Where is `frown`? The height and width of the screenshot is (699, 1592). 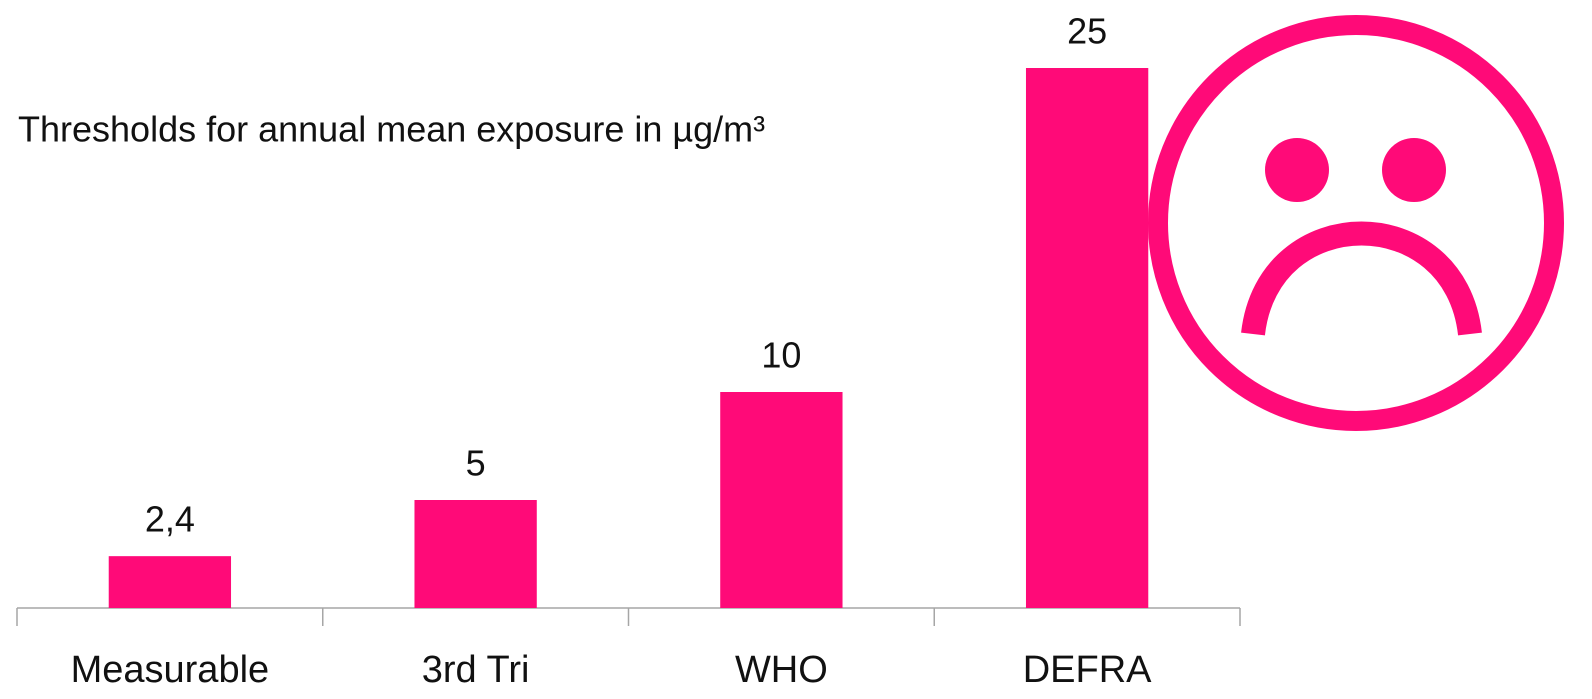
frown is located at coordinates (1361, 278).